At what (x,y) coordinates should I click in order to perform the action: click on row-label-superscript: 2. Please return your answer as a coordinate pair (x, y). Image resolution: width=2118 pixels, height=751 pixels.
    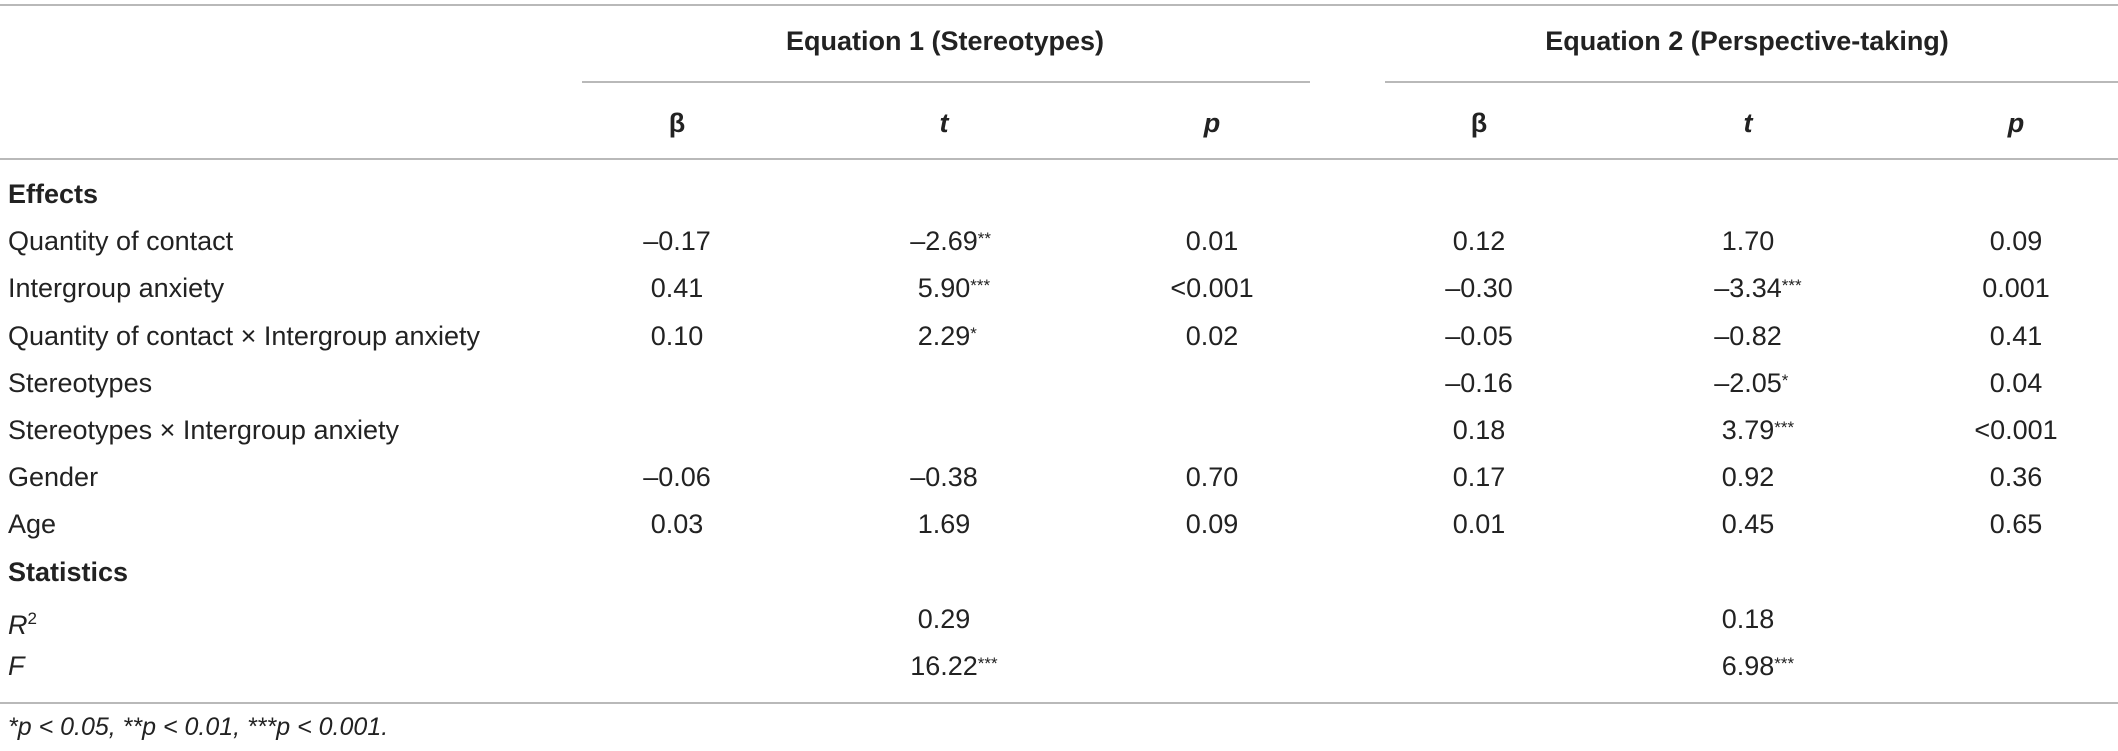
    Looking at the image, I should click on (32, 618).